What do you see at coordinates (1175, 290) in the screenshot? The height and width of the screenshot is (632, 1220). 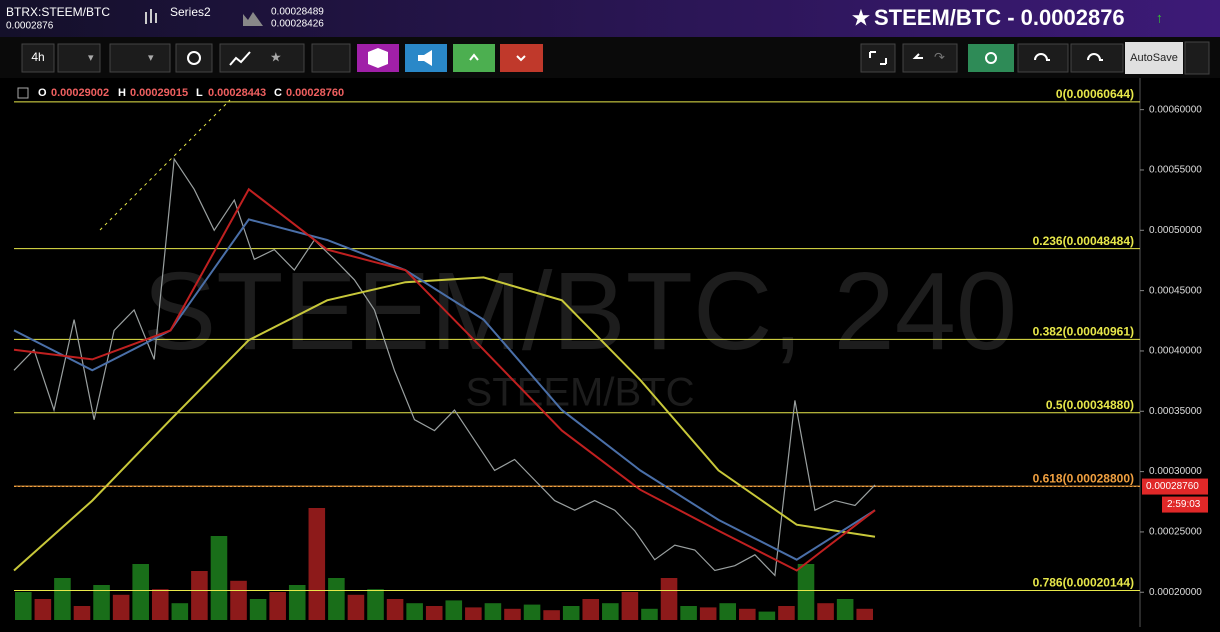 I see `y-tick-label: 0.00045000` at bounding box center [1175, 290].